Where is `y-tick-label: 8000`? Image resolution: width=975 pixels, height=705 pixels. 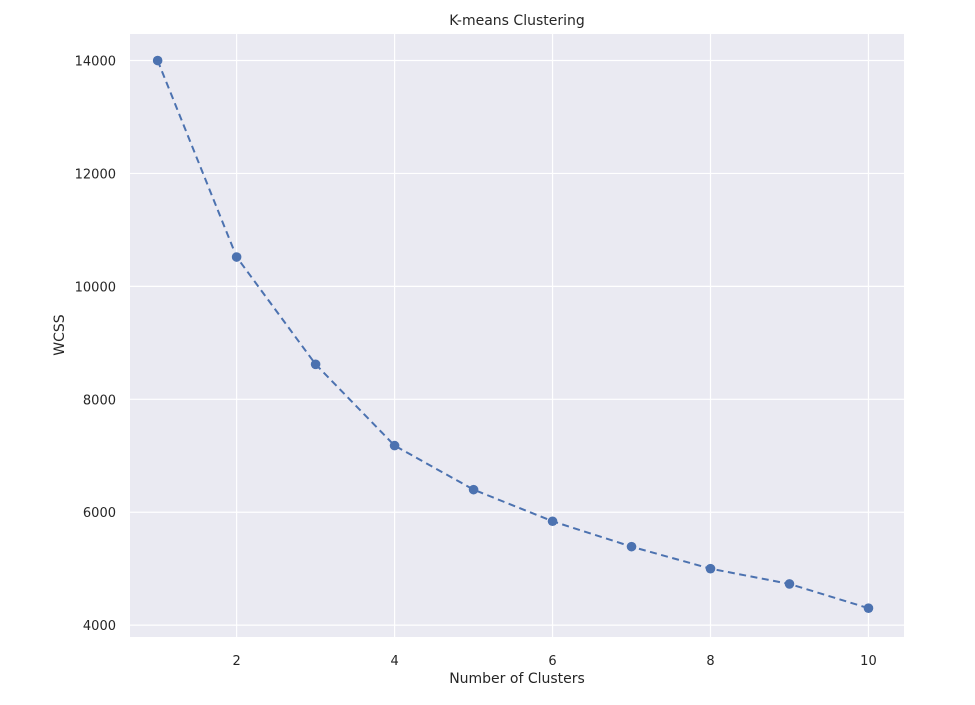 y-tick-label: 8000 is located at coordinates (99, 400).